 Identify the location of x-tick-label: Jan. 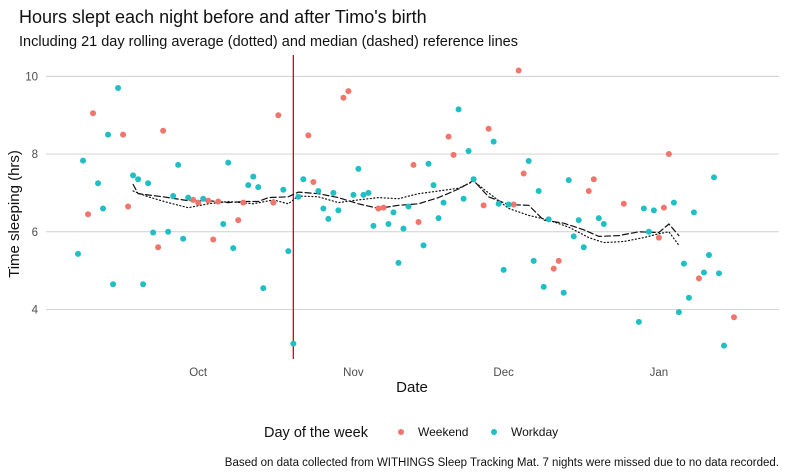
(659, 373).